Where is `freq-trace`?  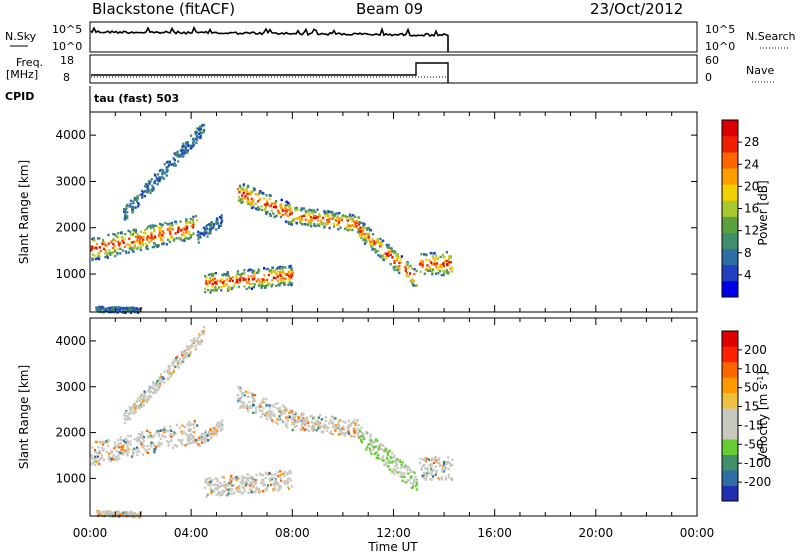
freq-trace is located at coordinates (270, 72).